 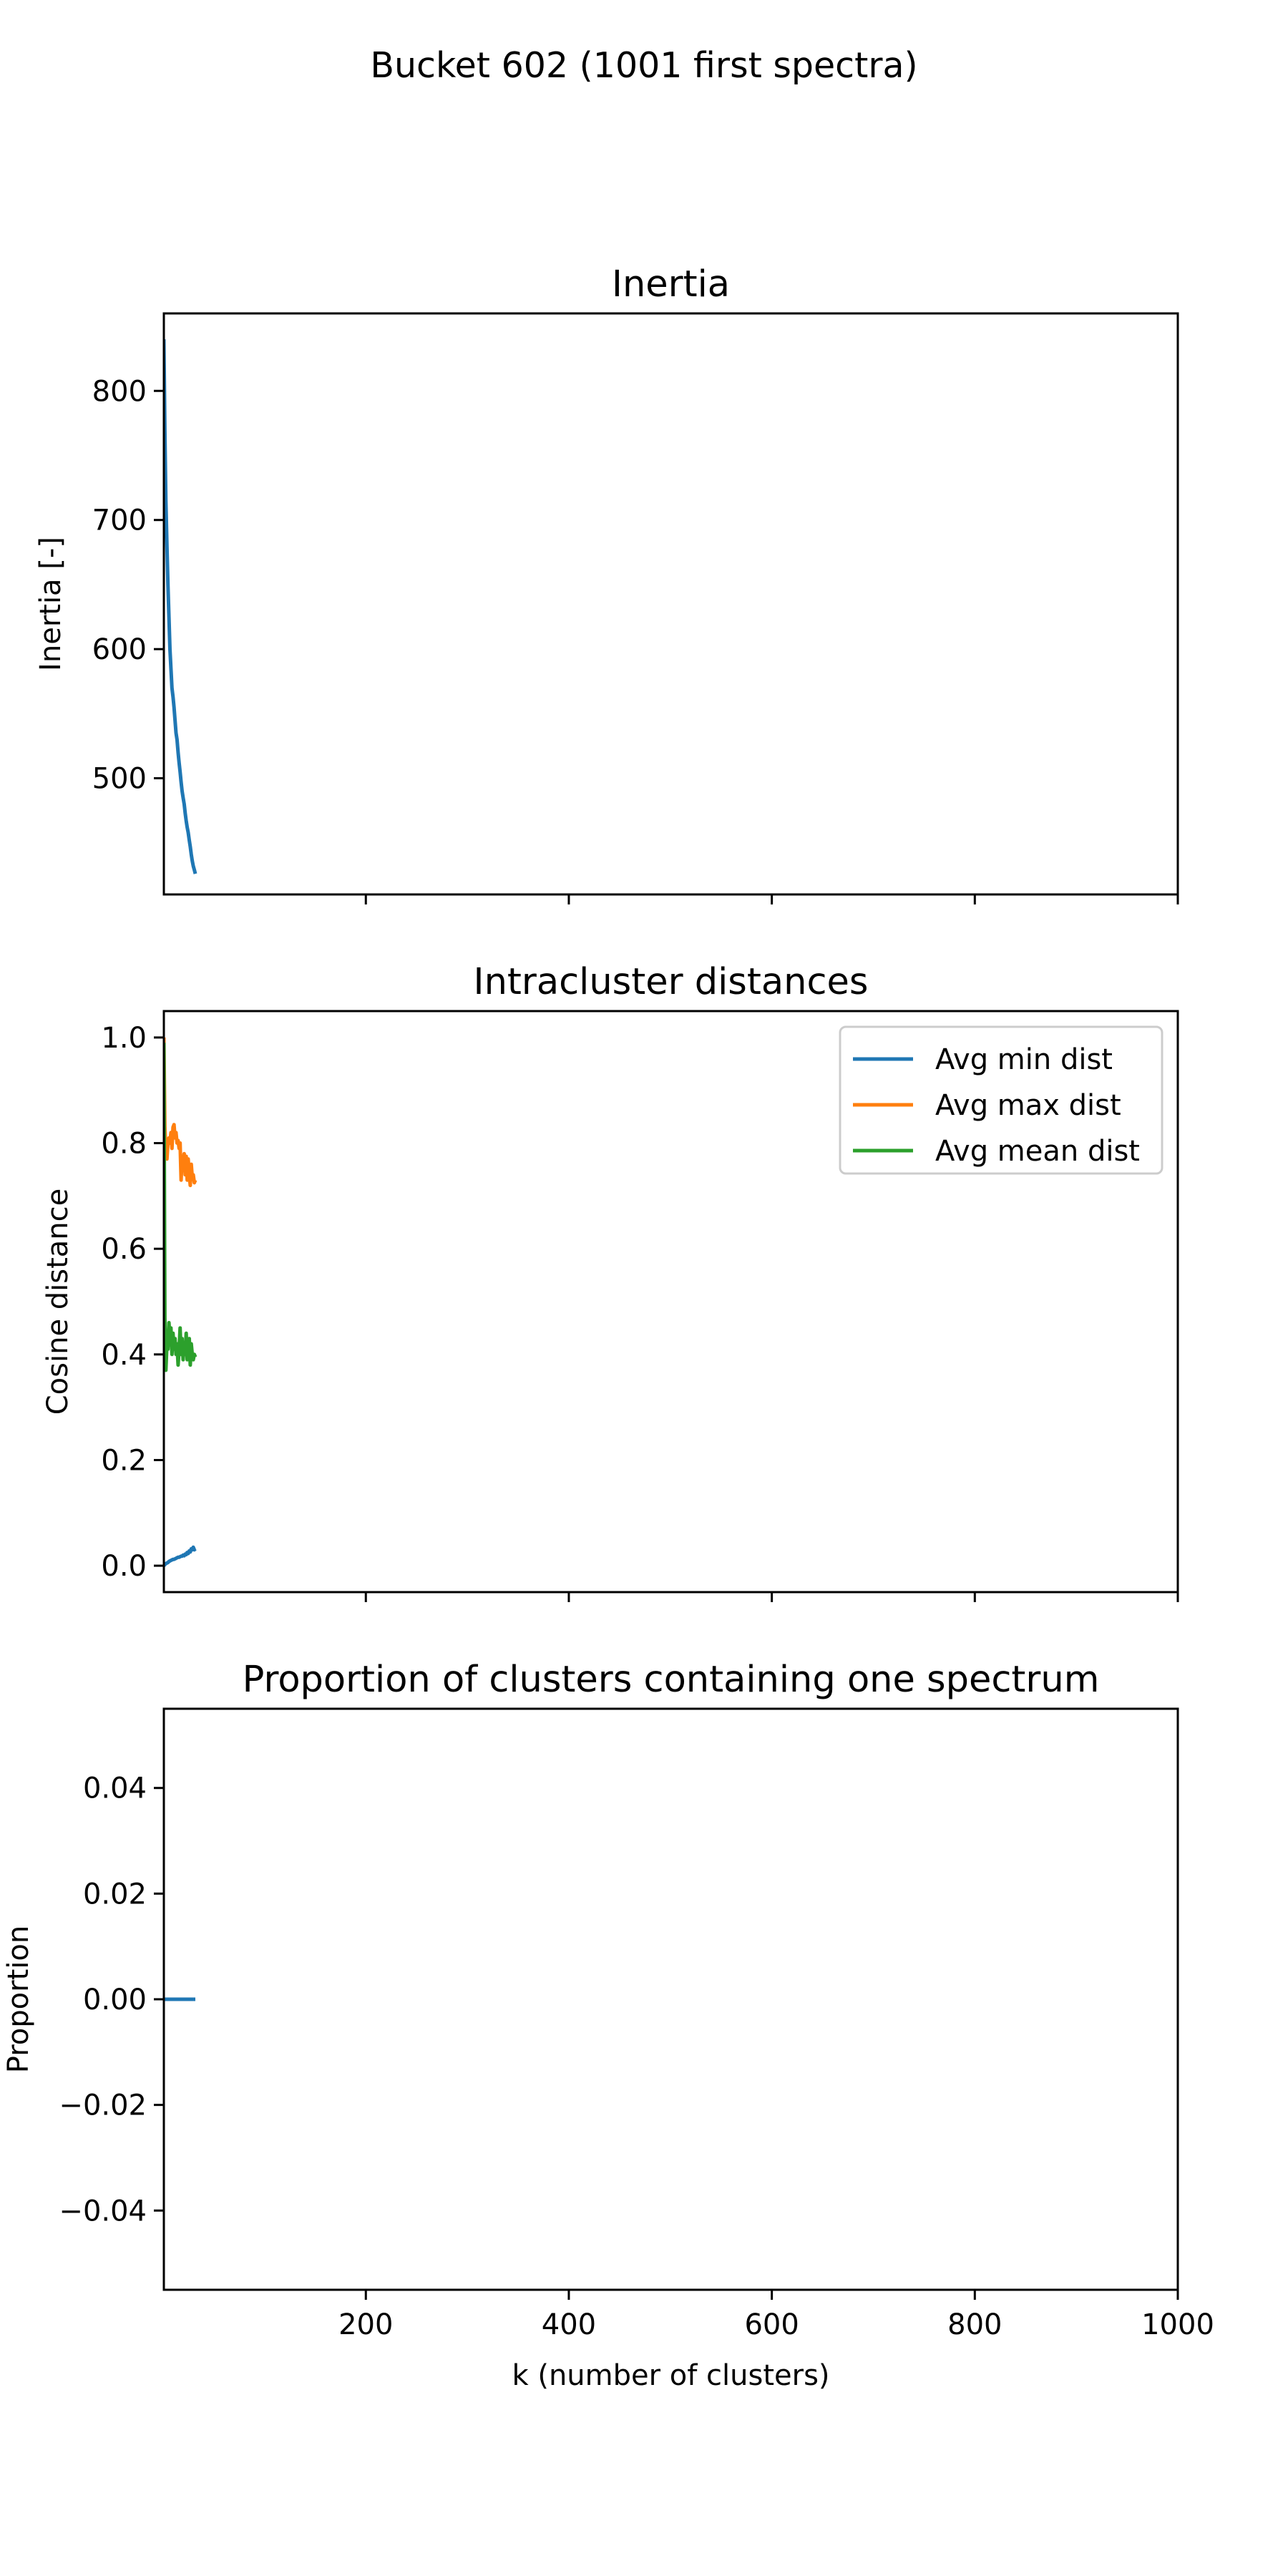 What do you see at coordinates (119, 649) in the screenshot?
I see `y-tick-label: 600` at bounding box center [119, 649].